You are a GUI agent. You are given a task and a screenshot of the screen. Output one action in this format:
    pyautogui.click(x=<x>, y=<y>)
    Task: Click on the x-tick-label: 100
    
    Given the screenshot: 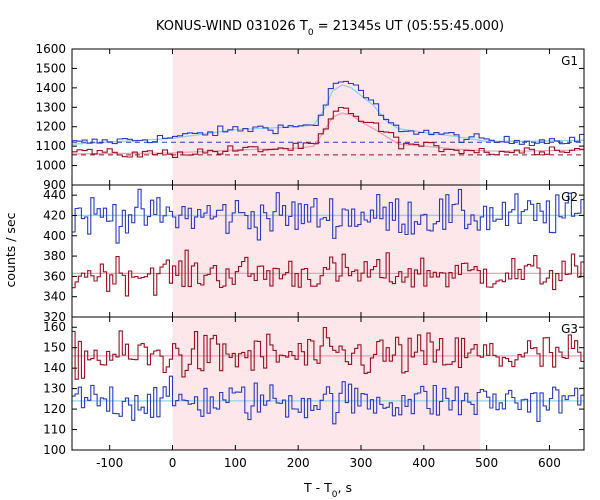 What is the action you would take?
    pyautogui.click(x=235, y=463)
    